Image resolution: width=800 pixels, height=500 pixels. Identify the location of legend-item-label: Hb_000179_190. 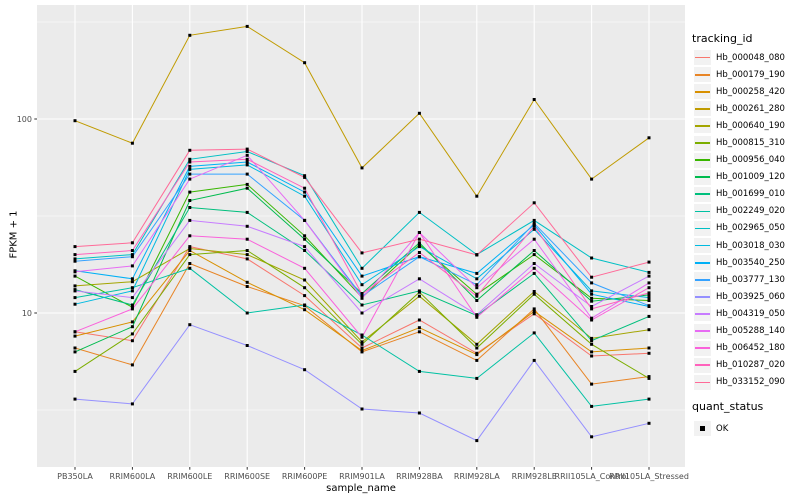
(750, 74).